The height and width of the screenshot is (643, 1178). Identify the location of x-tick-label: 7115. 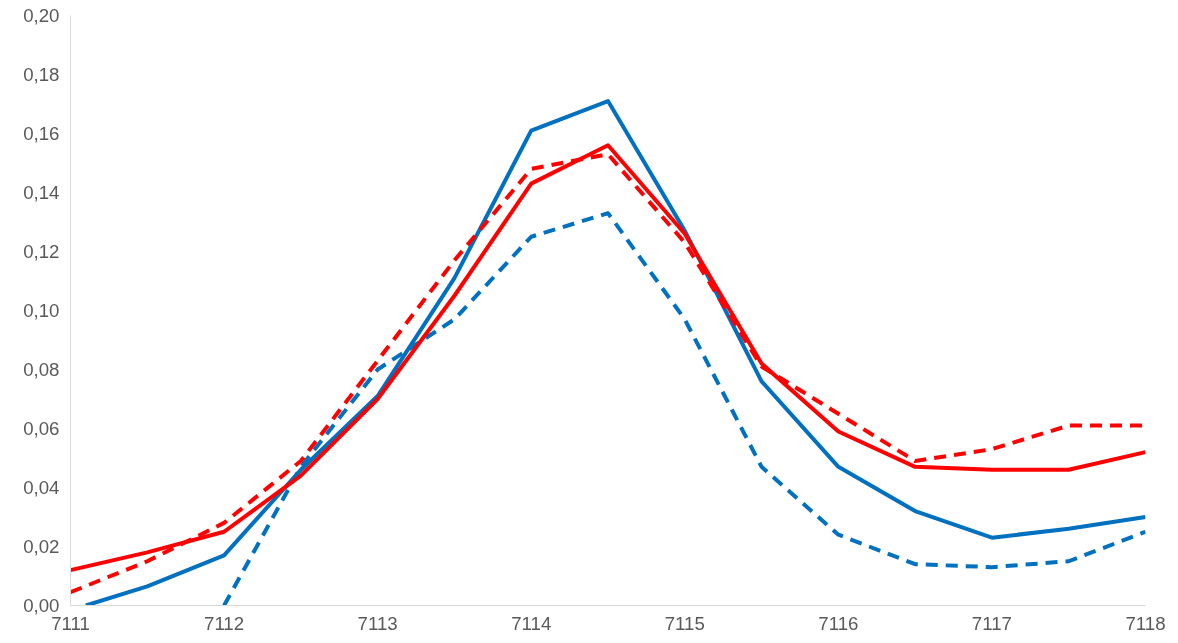
(684, 623).